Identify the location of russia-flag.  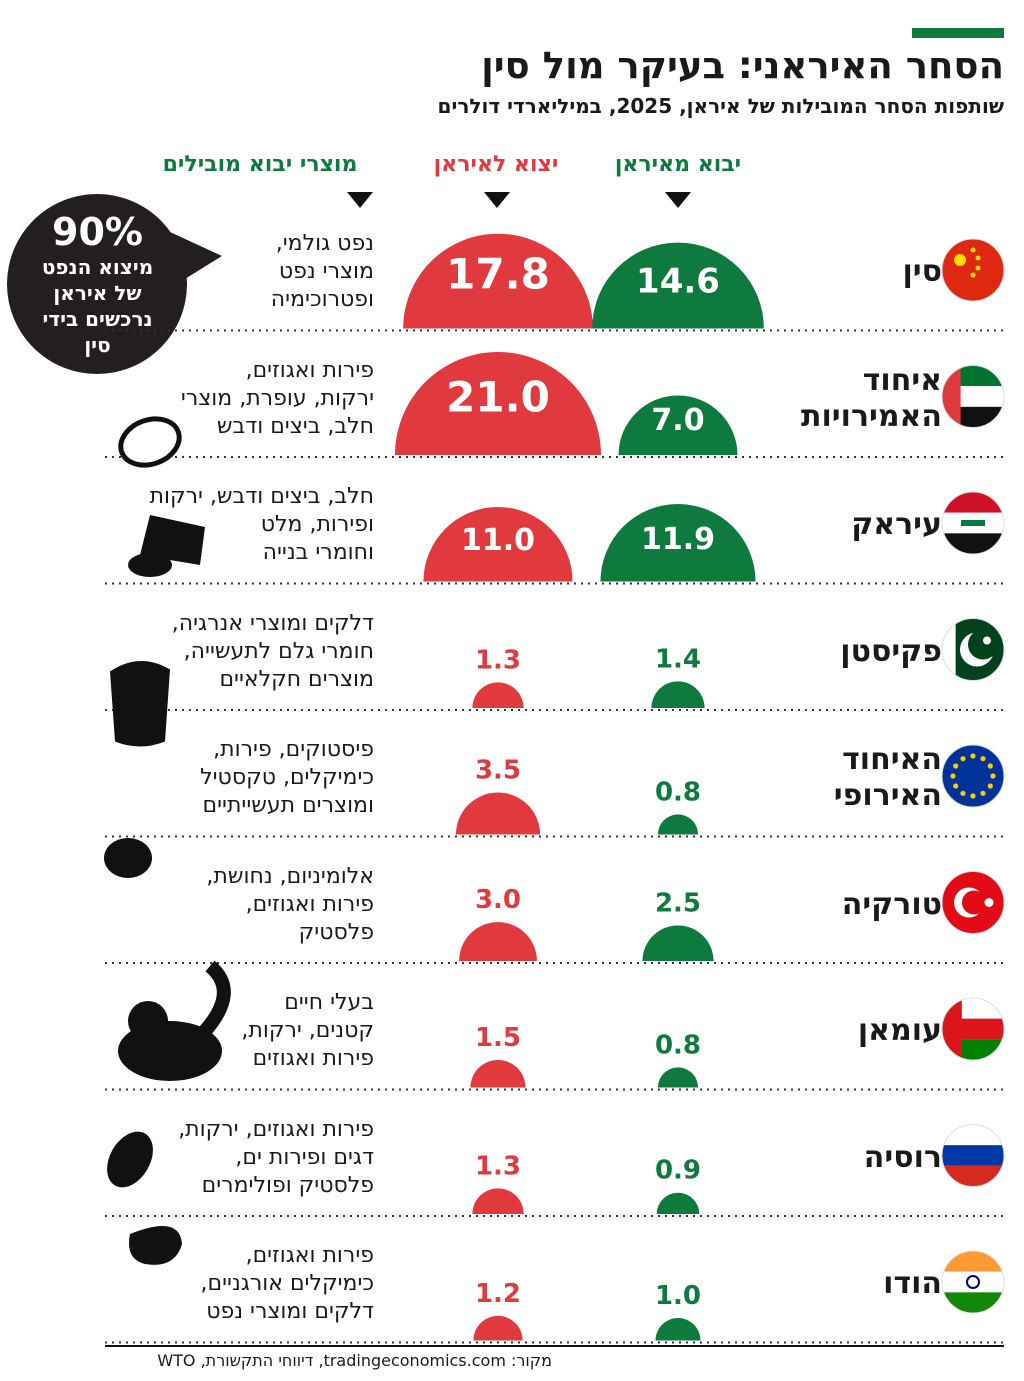
(973, 1155).